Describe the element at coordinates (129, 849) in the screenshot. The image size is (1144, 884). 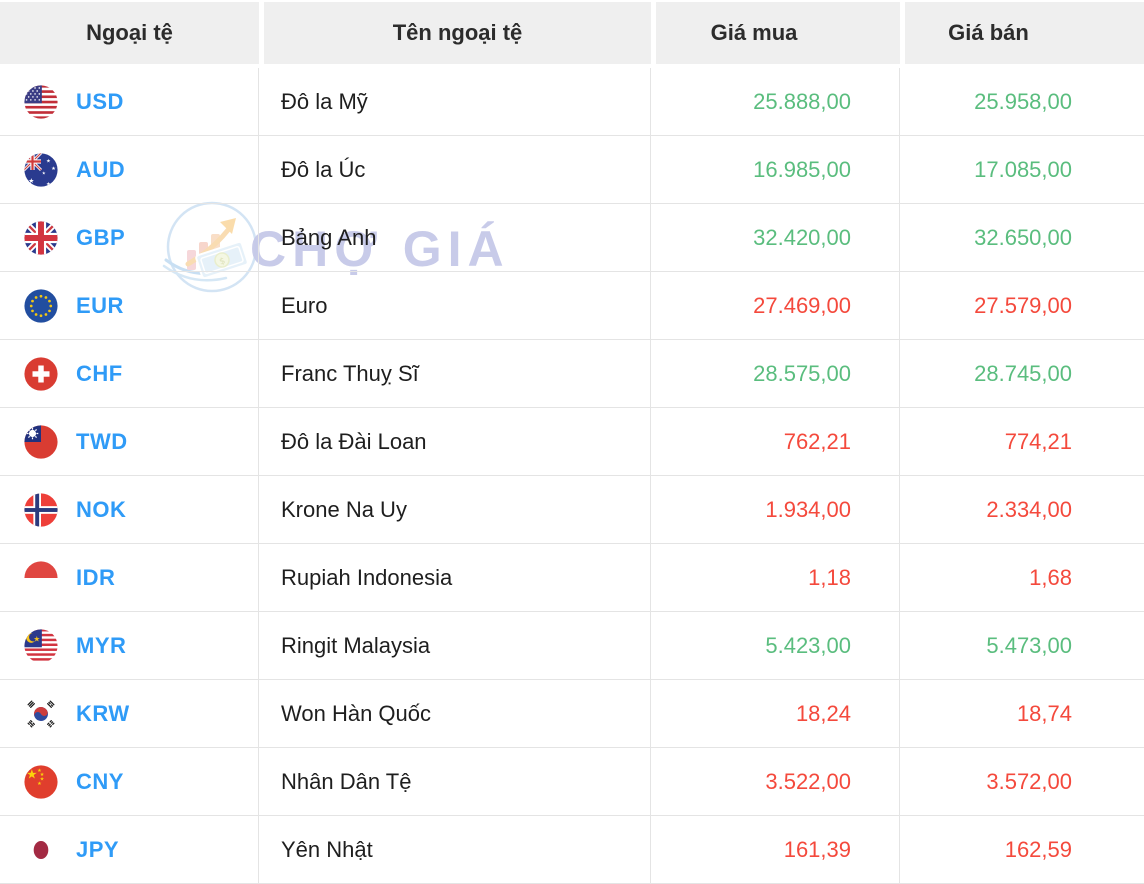
I see `currency-cell: JPY` at that location.